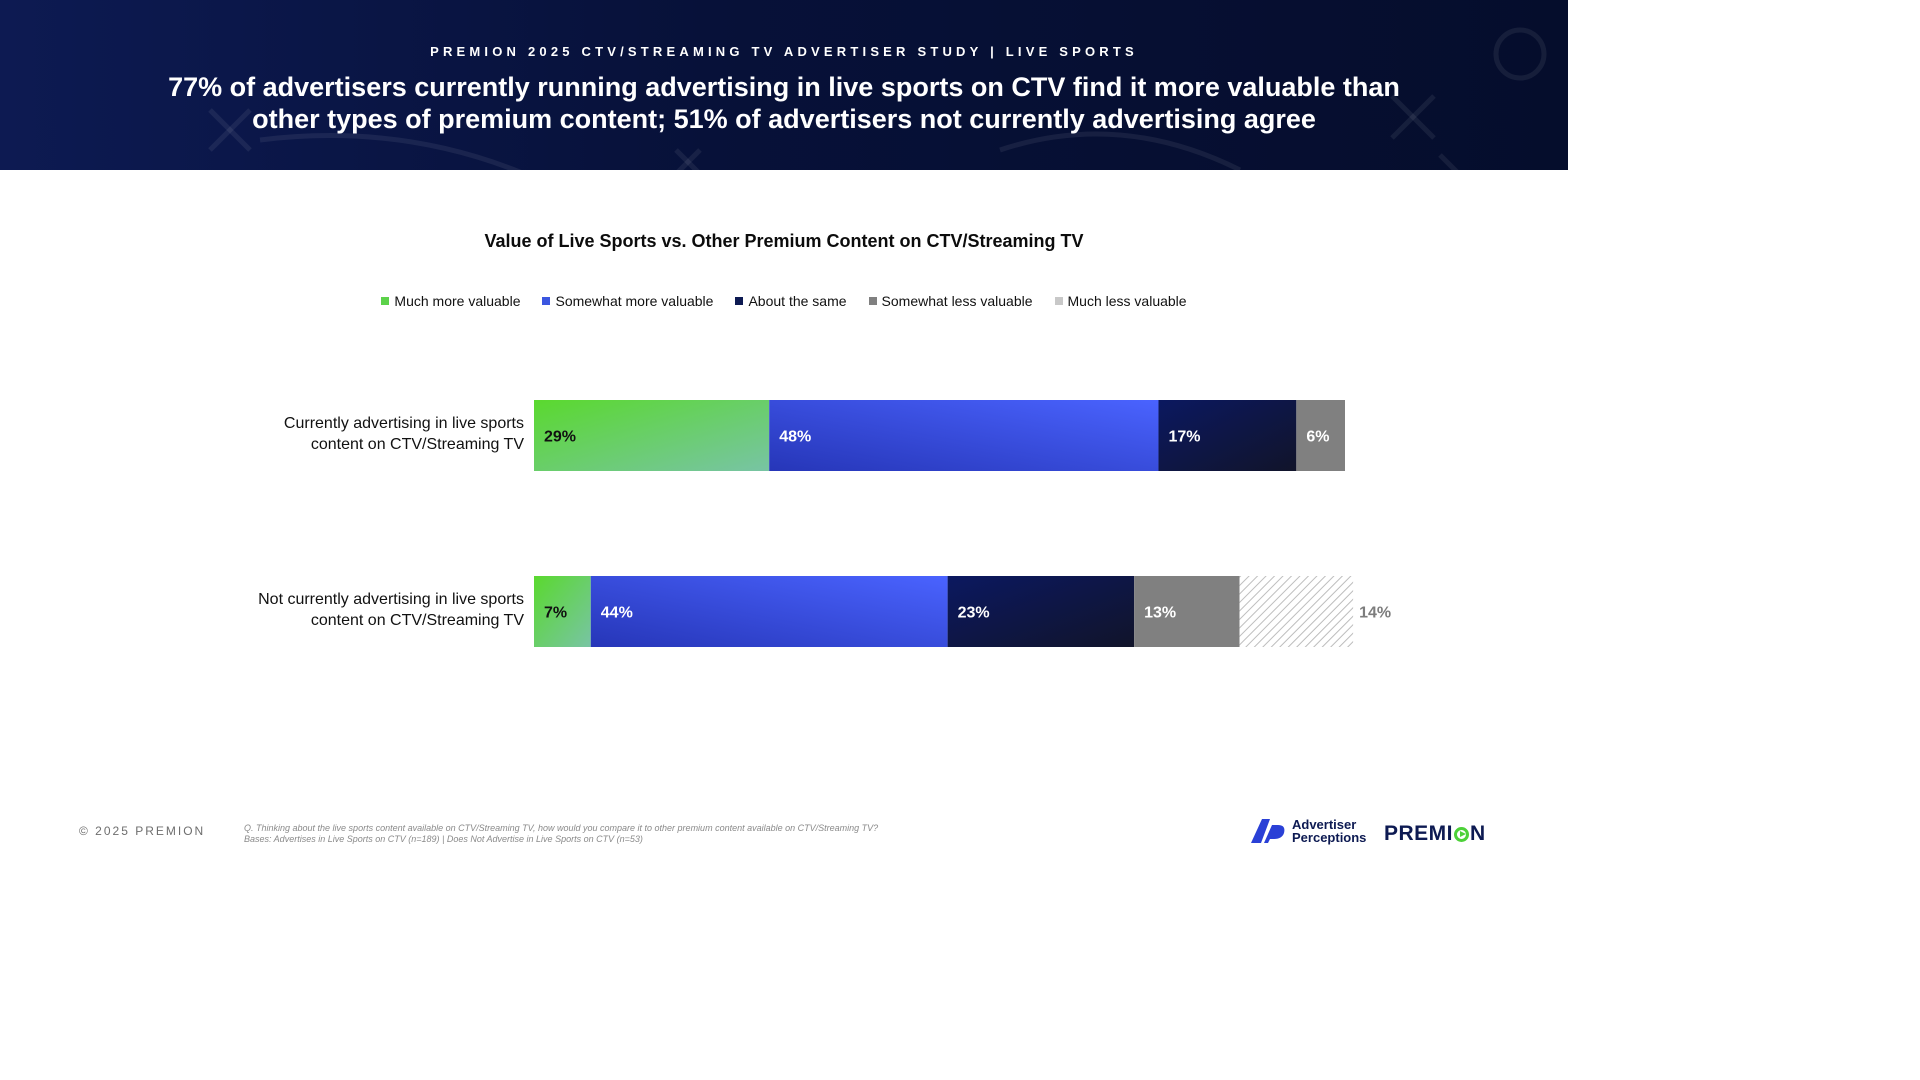  Describe the element at coordinates (1160, 613) in the screenshot. I see `data-label-somewhat-less-row-2: 13%` at that location.